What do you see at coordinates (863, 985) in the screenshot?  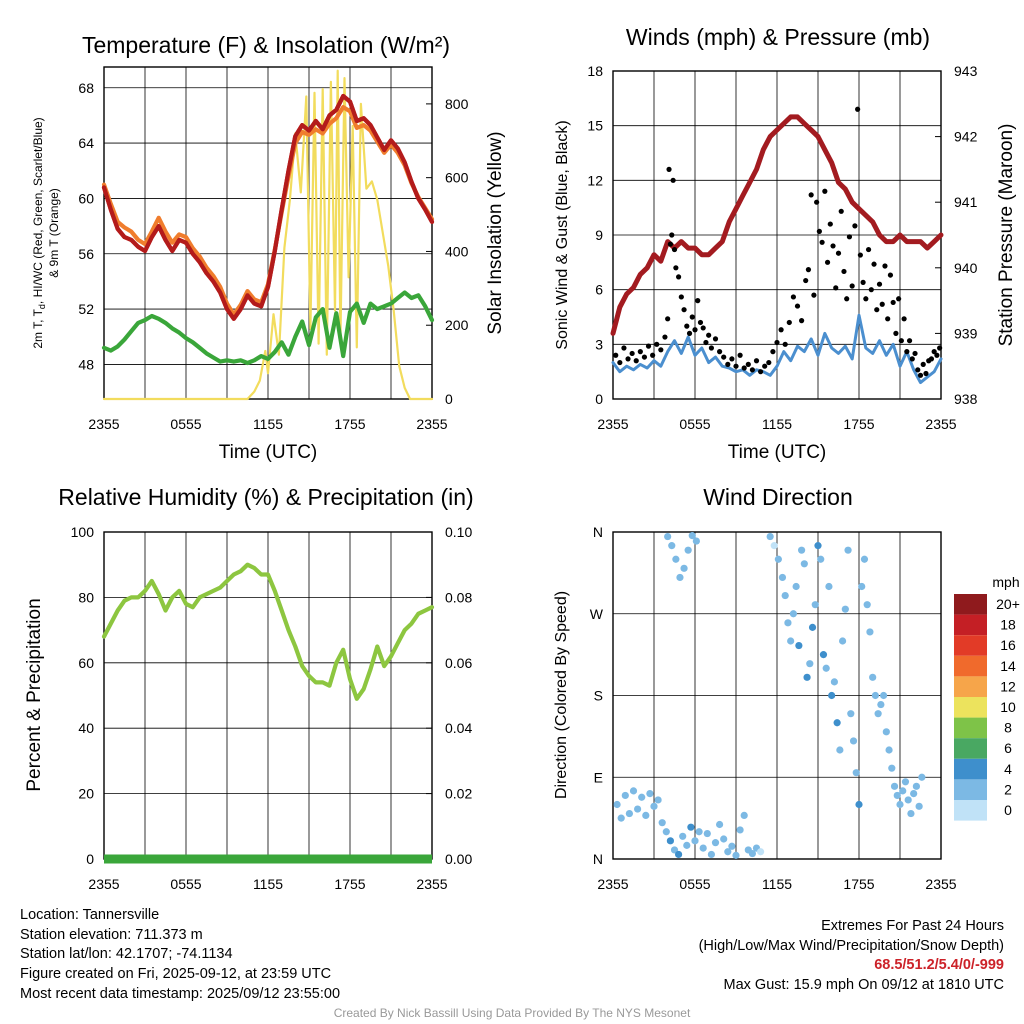 I see `max-gust: Max Gust: 15.9 mph On 09/12 at 1810 UTC` at bounding box center [863, 985].